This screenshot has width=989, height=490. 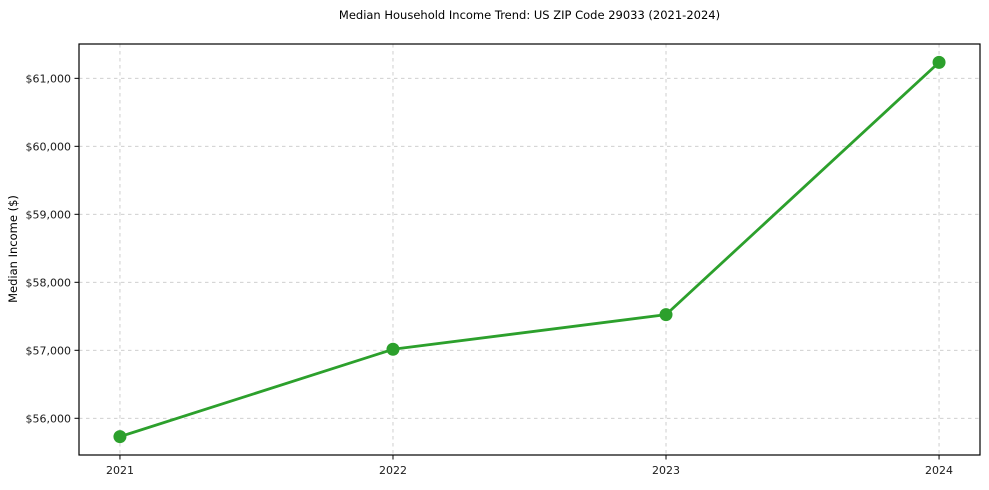 I want to click on x-tick-label: 2022, so click(x=393, y=470).